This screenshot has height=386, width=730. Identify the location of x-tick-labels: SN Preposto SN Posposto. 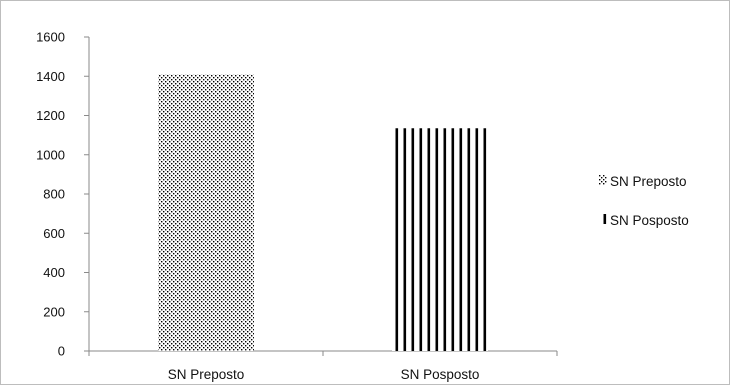
(324, 374).